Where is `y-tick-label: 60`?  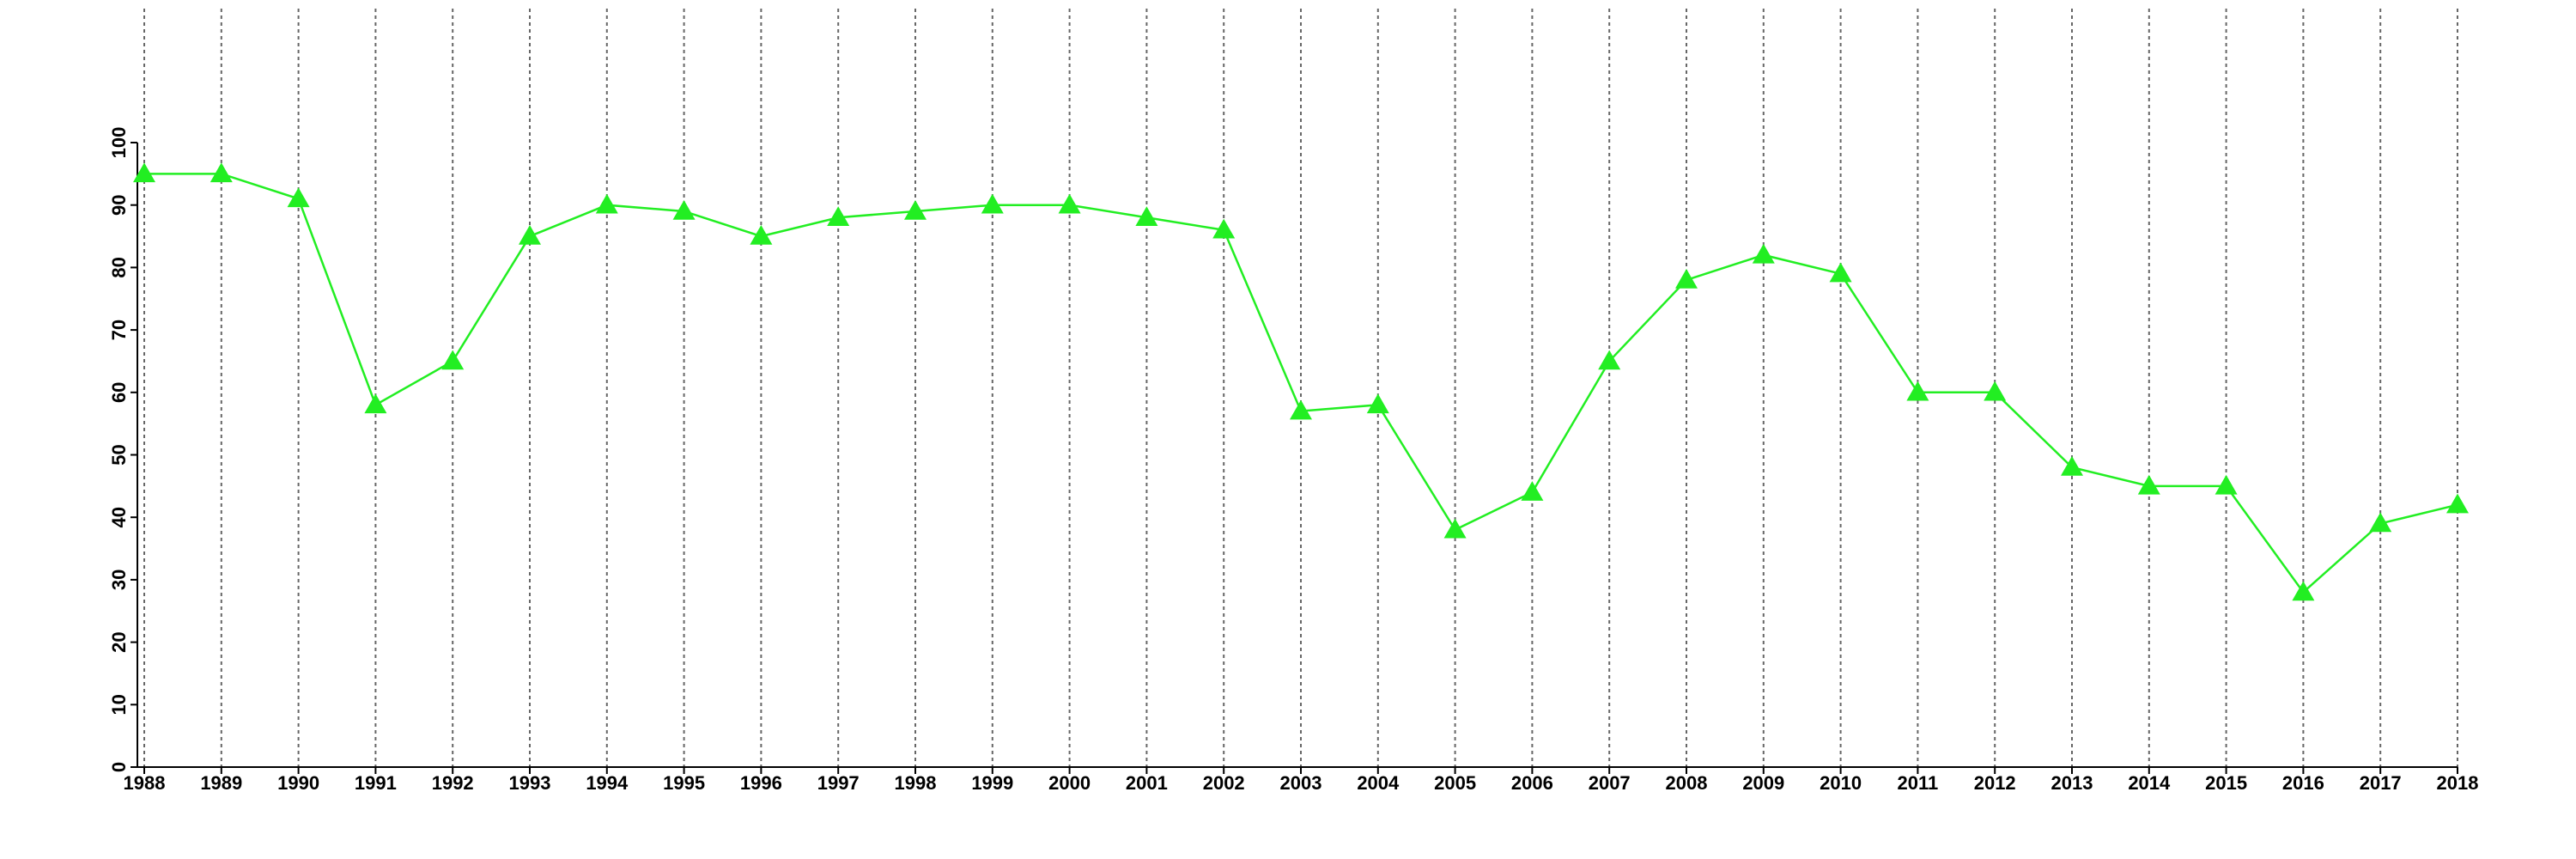 y-tick-label: 60 is located at coordinates (119, 393).